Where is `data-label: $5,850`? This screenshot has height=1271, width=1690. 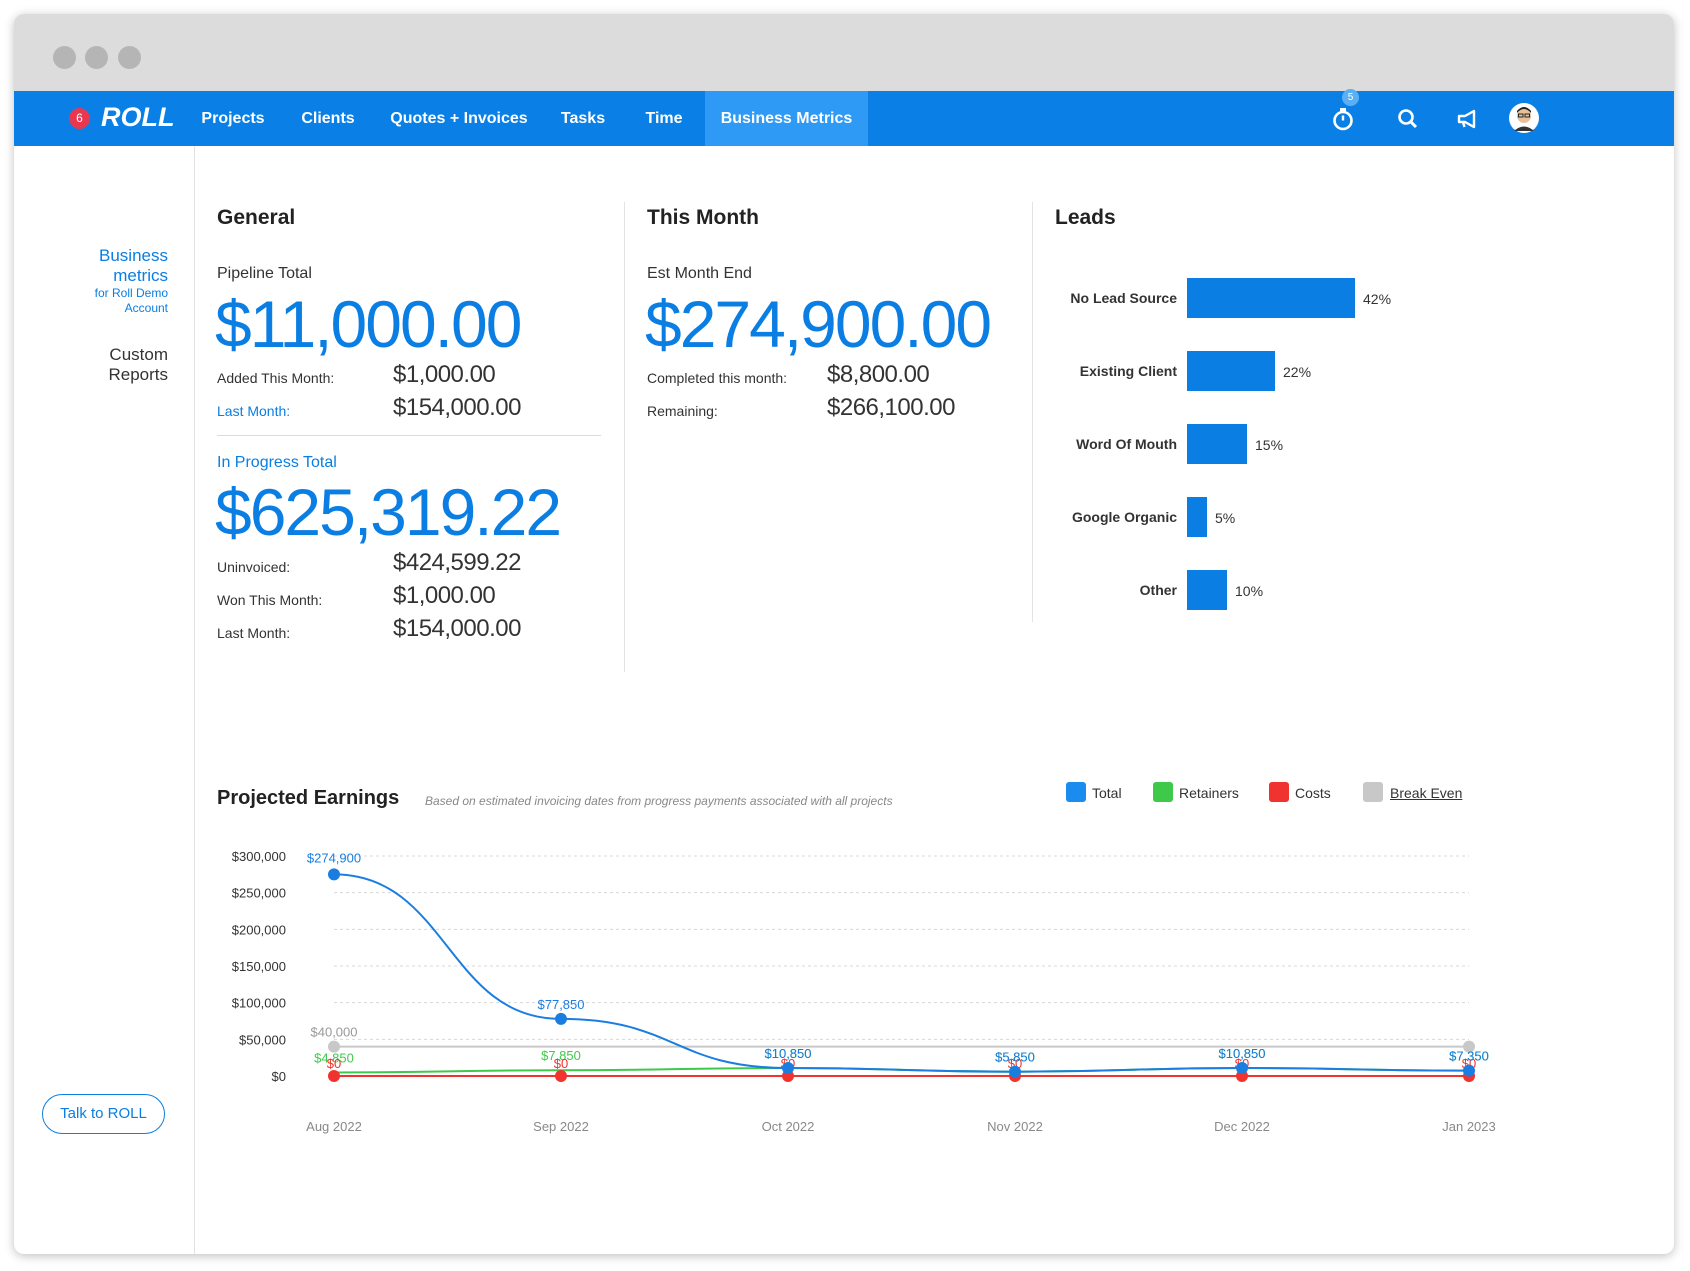
data-label: $5,850 is located at coordinates (1015, 1057).